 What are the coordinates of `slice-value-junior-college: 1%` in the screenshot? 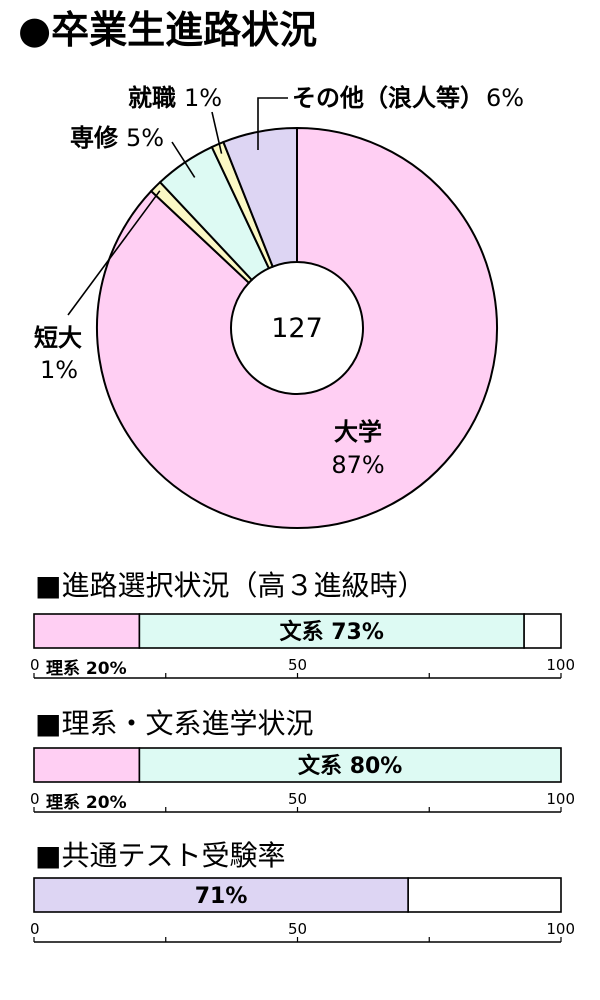 It's located at (59, 370).